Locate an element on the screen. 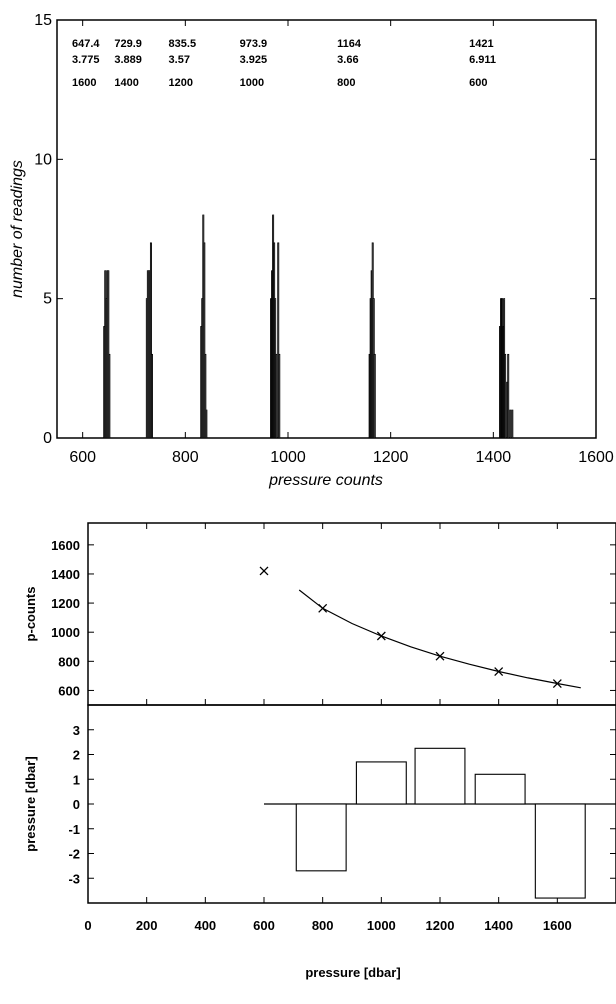 The width and height of the screenshot is (616, 1004). histogram-y-tick-label: 5 is located at coordinates (47, 299).